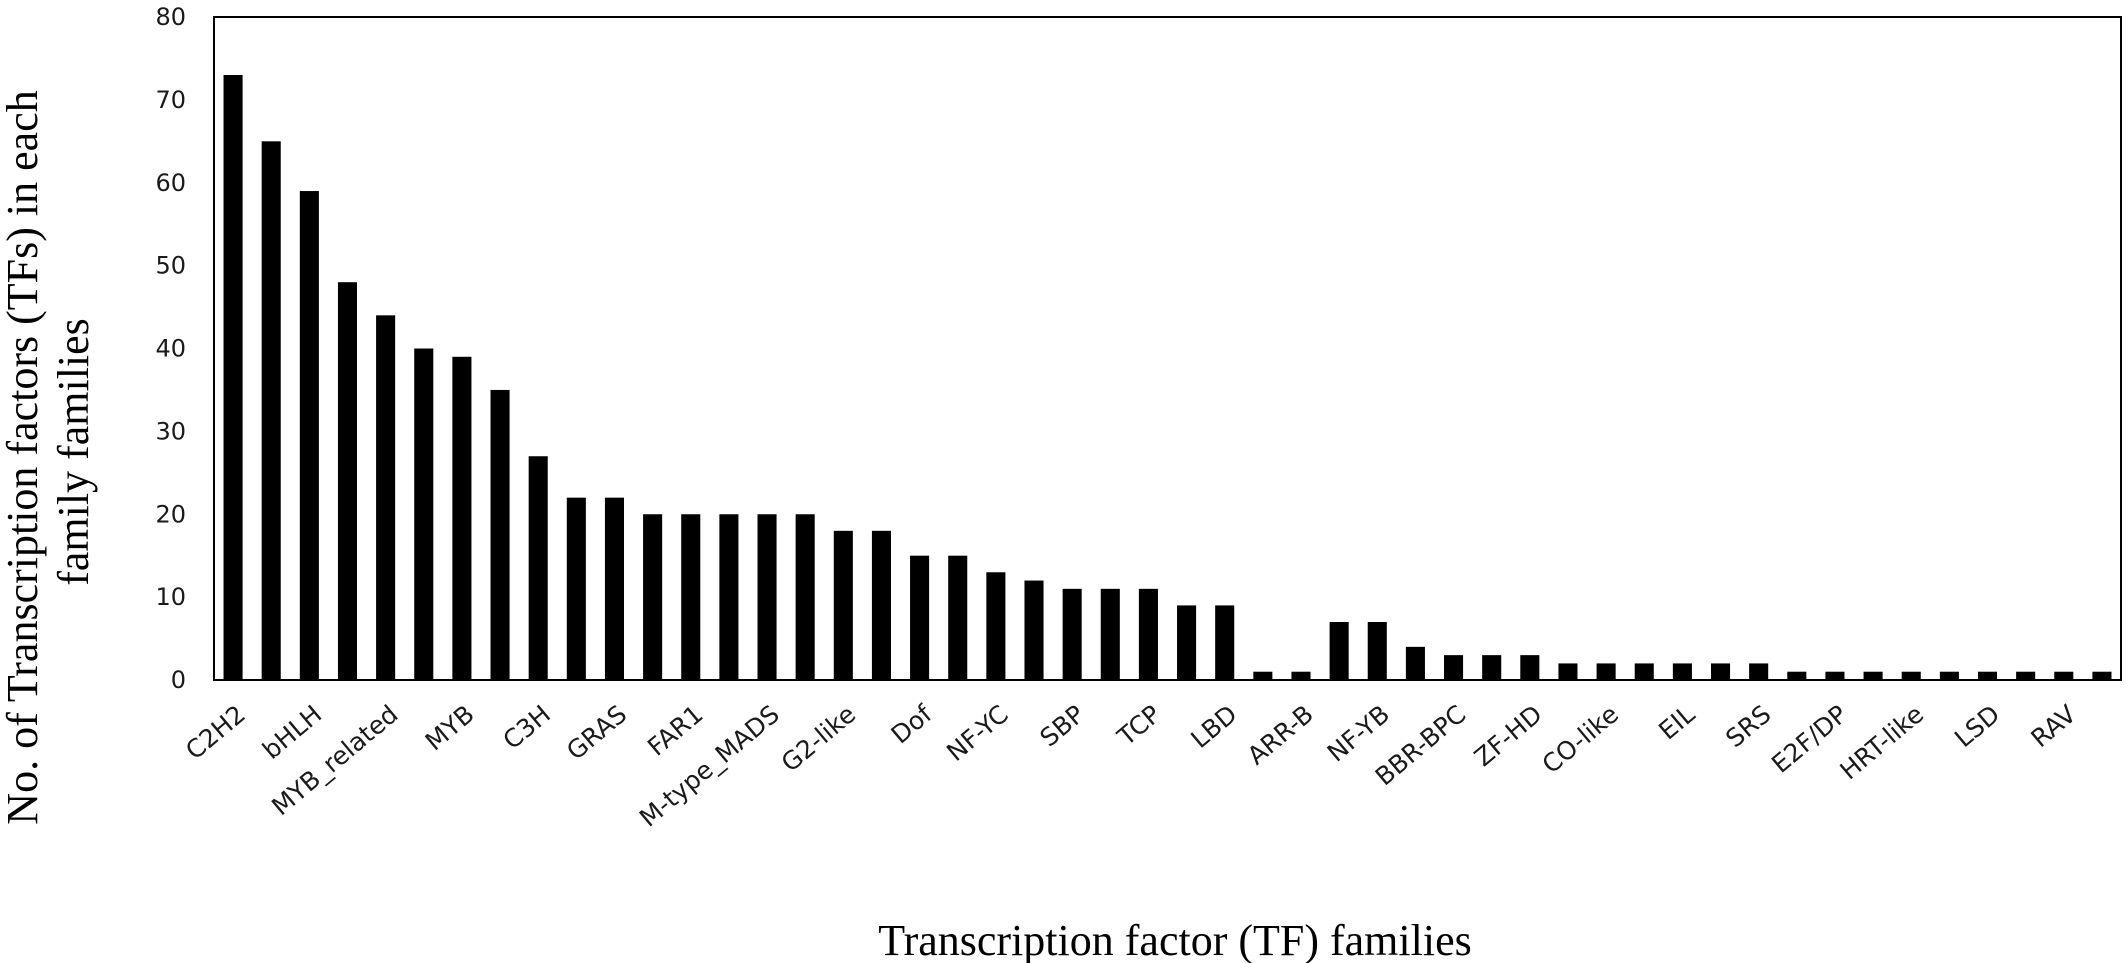 The height and width of the screenshot is (963, 2128). What do you see at coordinates (170, 100) in the screenshot?
I see `y-tick-label: 70` at bounding box center [170, 100].